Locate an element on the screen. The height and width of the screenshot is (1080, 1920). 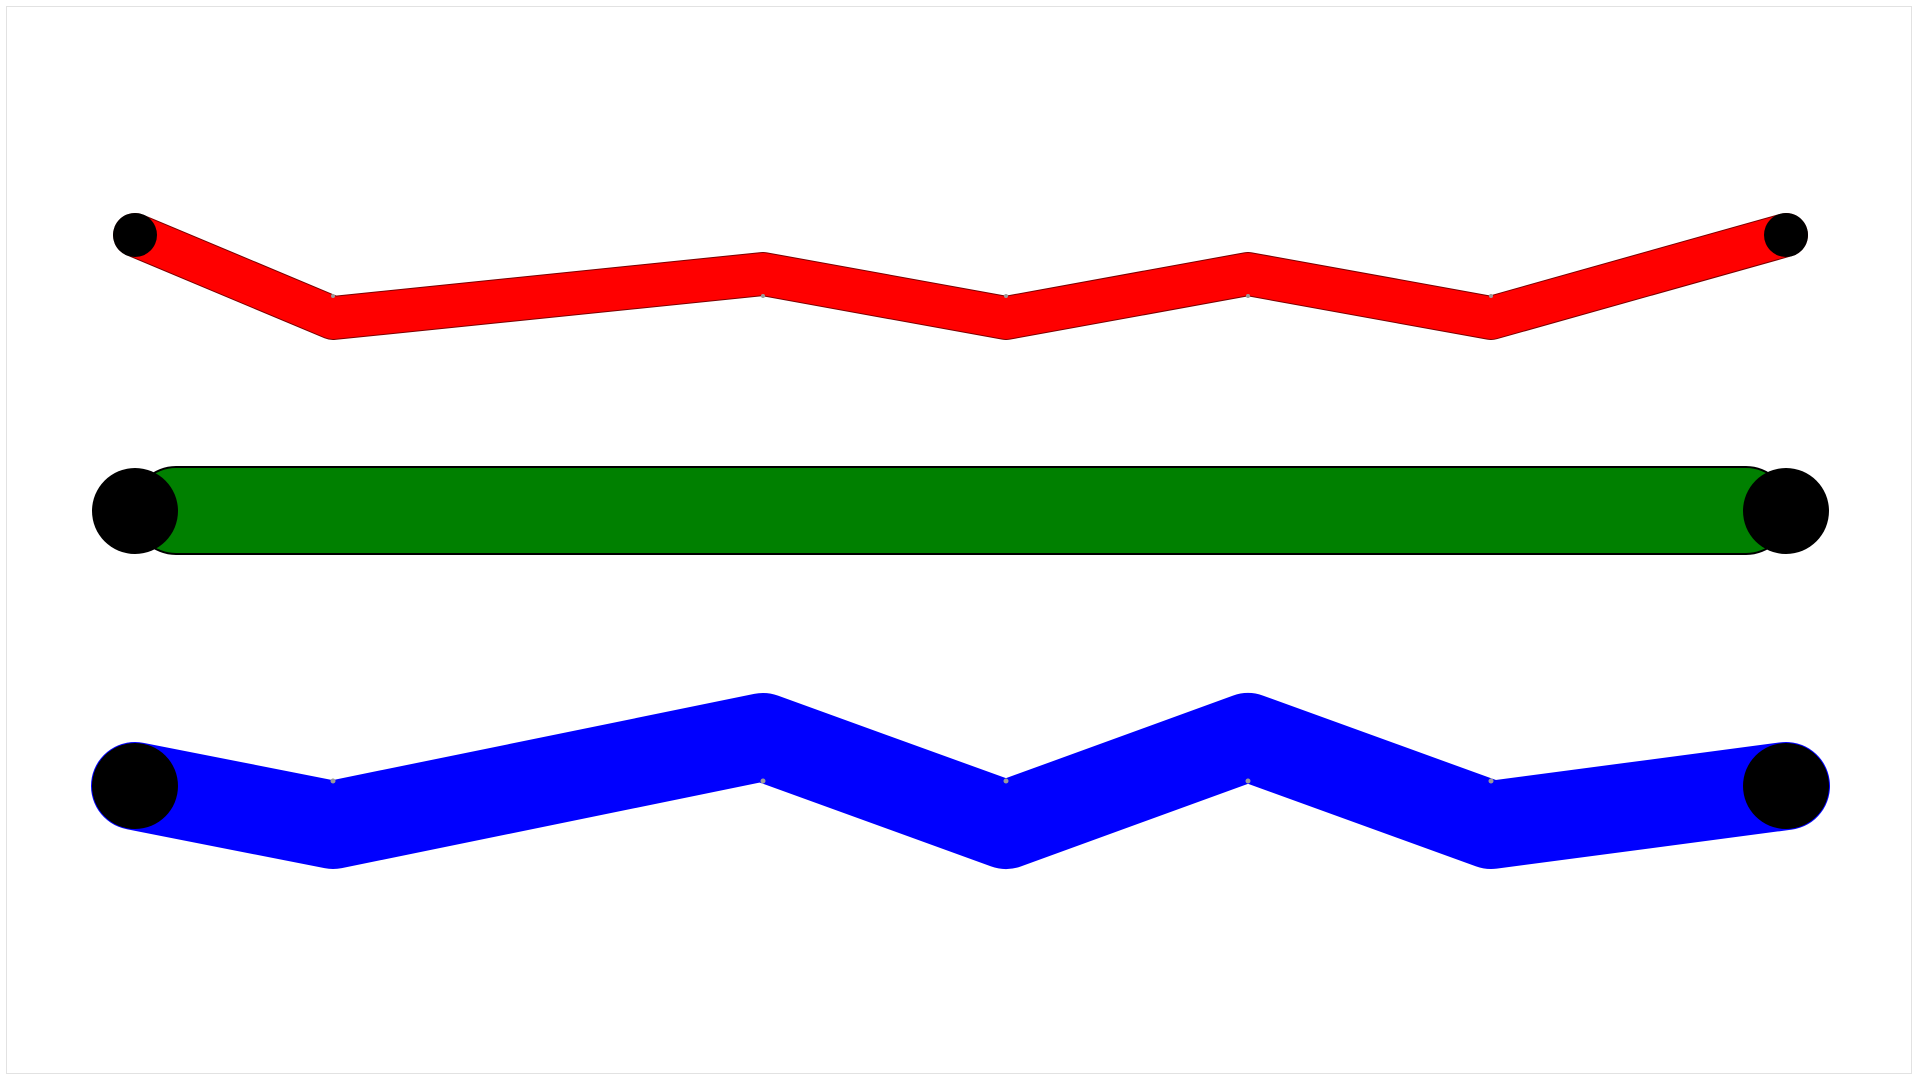
red-stroke-body is located at coordinates (960, 276).